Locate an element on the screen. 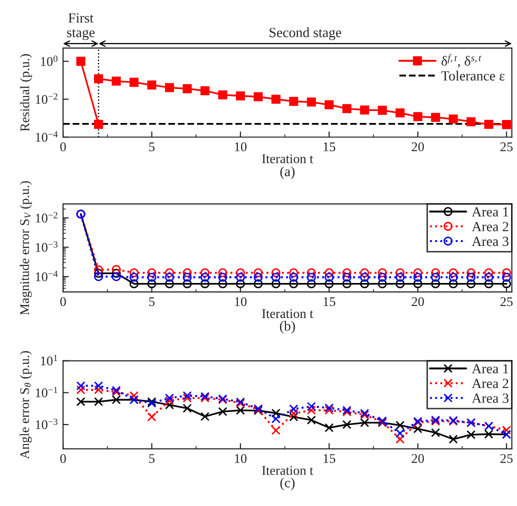  legend-label: δ$^{f,t}$, δ$^{s,t}$ is located at coordinates (462, 61).